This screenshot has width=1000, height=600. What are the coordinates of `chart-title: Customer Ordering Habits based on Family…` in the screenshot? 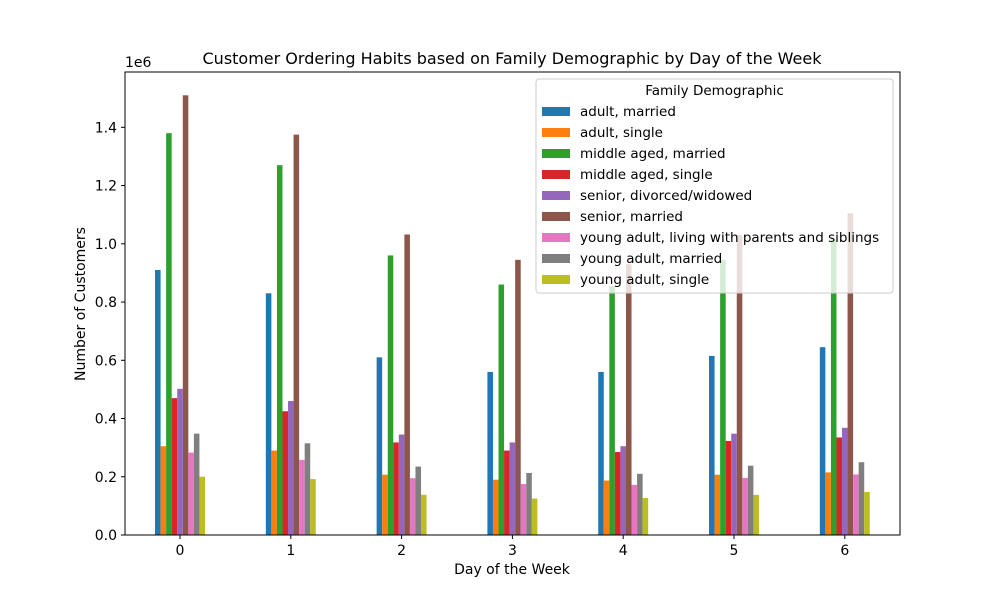 It's located at (513, 58).